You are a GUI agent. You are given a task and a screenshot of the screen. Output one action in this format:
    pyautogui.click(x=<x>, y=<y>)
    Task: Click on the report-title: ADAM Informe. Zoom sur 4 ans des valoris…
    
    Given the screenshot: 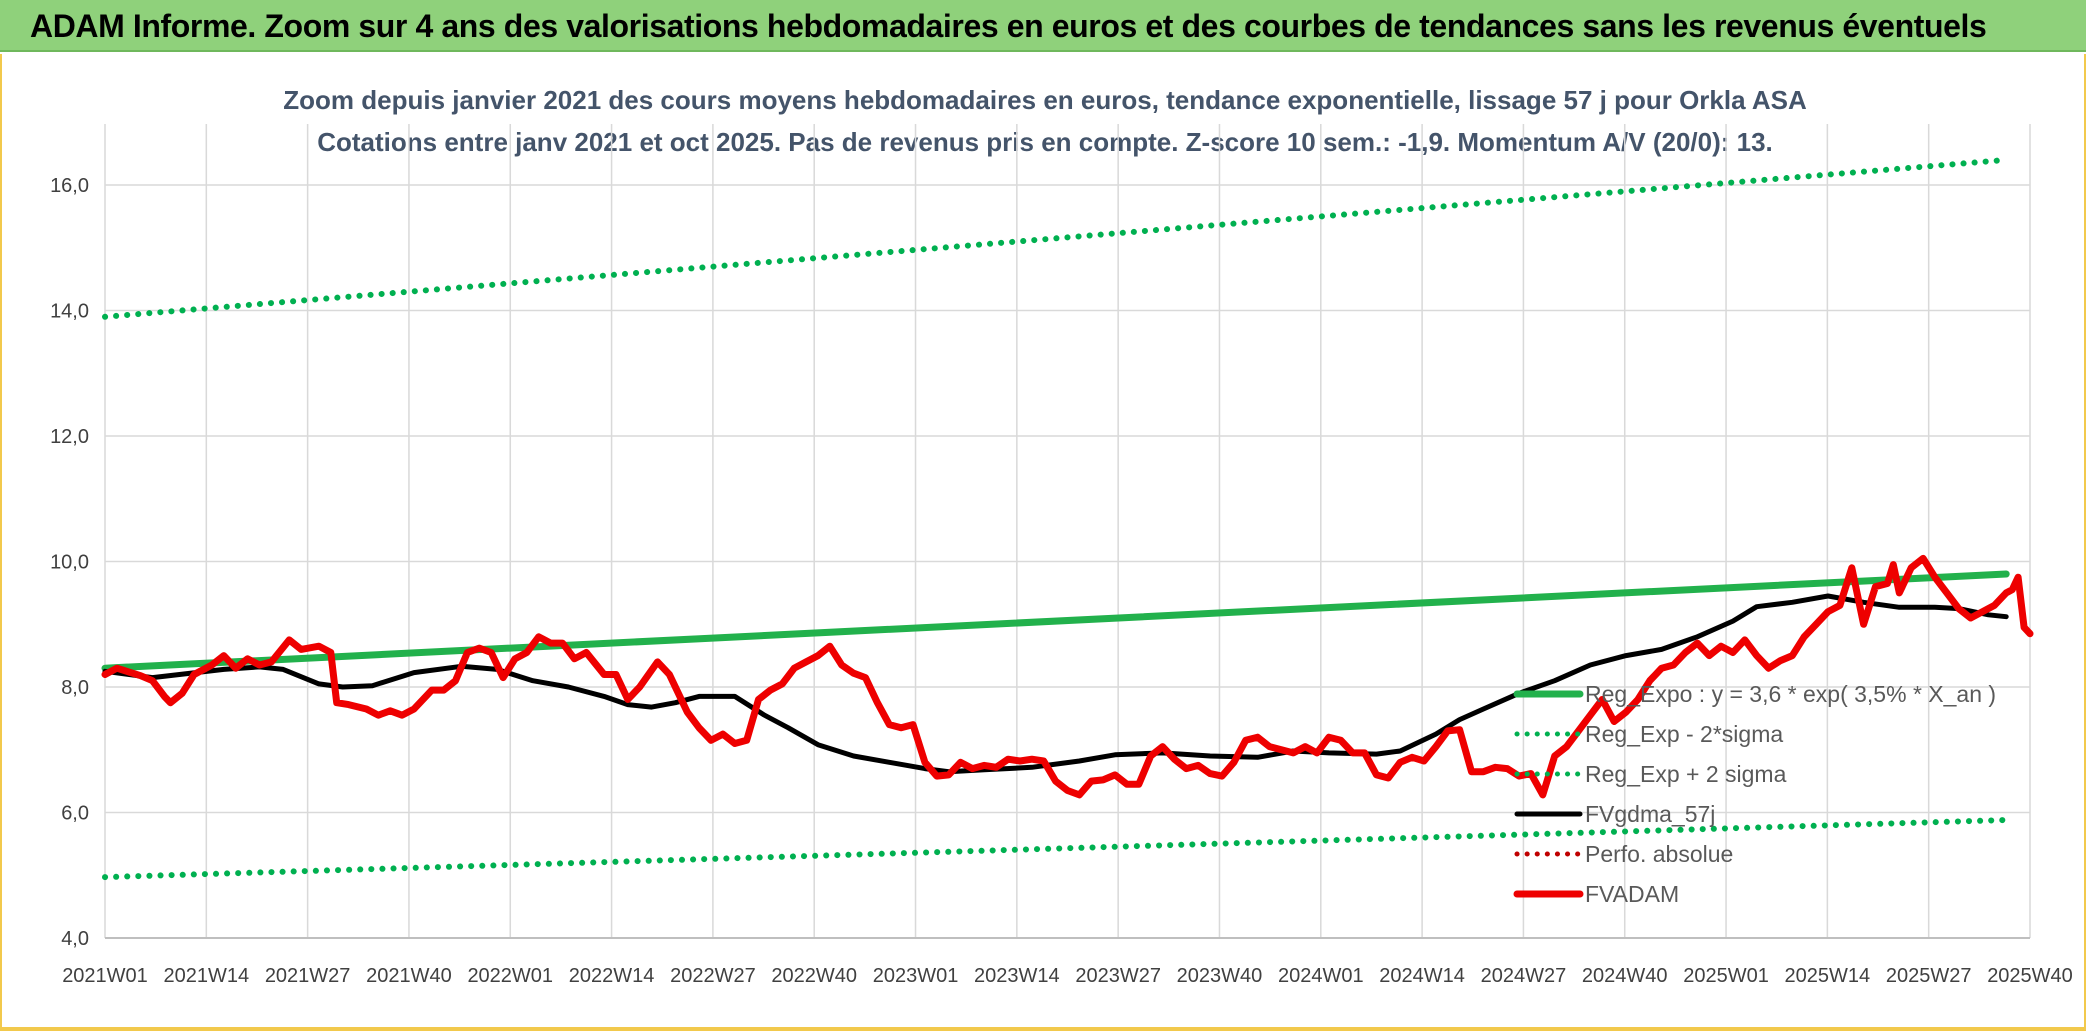 What is the action you would take?
    pyautogui.click(x=1008, y=26)
    